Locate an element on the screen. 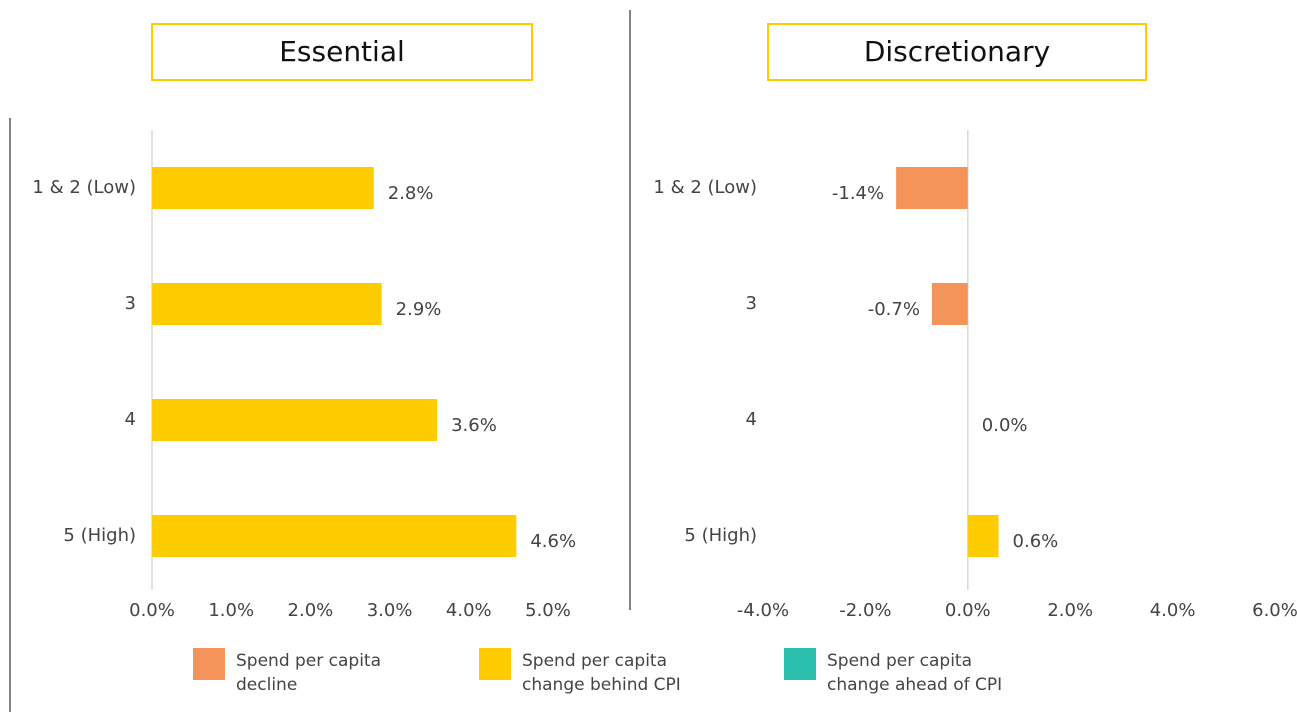 The image size is (1297, 725). value-label: -1.4% is located at coordinates (858, 193).